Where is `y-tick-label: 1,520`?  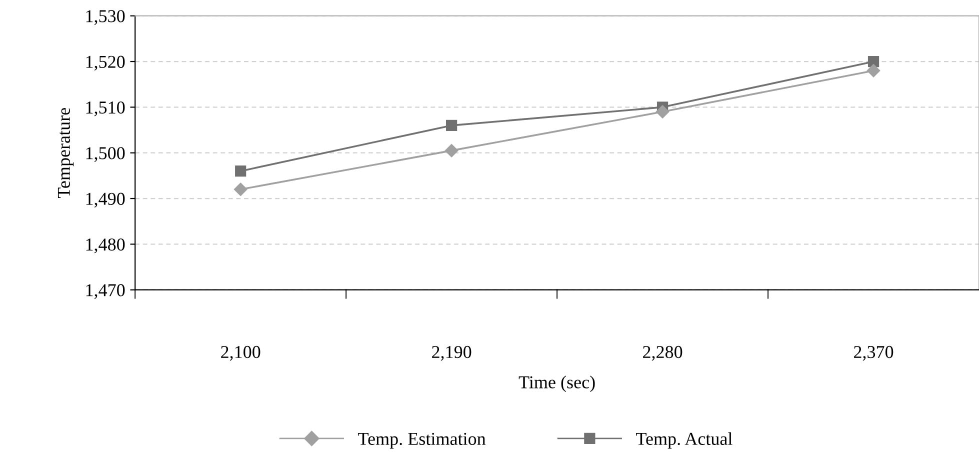
y-tick-label: 1,520 is located at coordinates (105, 63).